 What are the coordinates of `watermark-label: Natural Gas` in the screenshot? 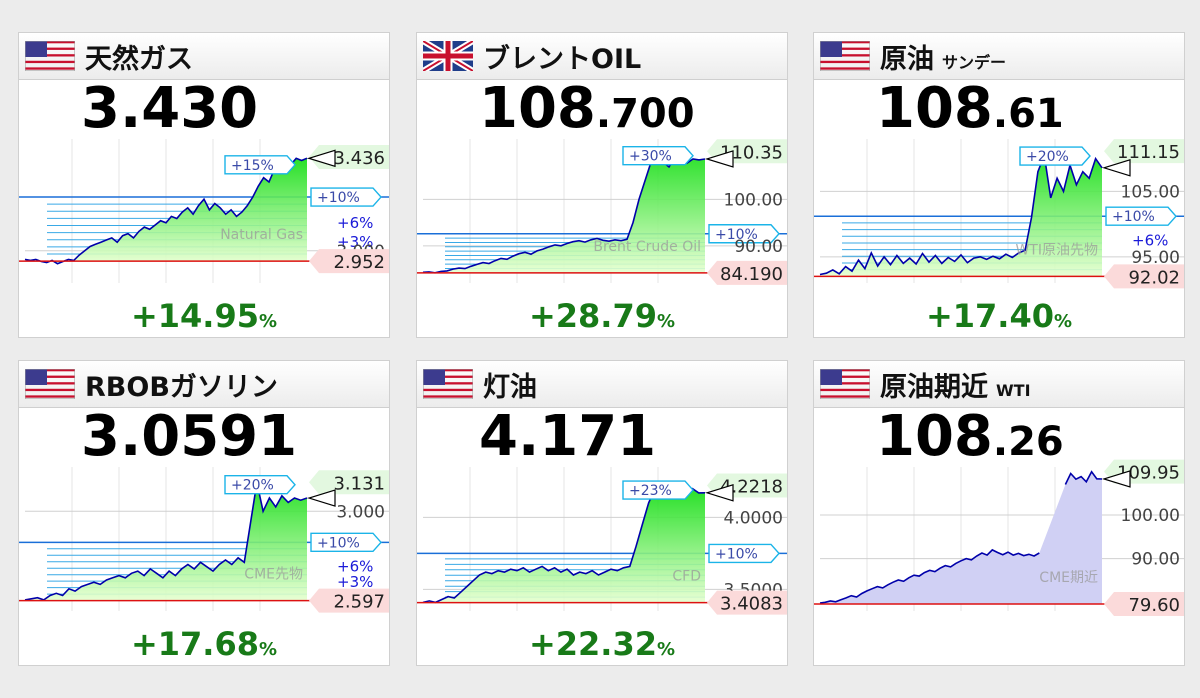 It's located at (261, 235).